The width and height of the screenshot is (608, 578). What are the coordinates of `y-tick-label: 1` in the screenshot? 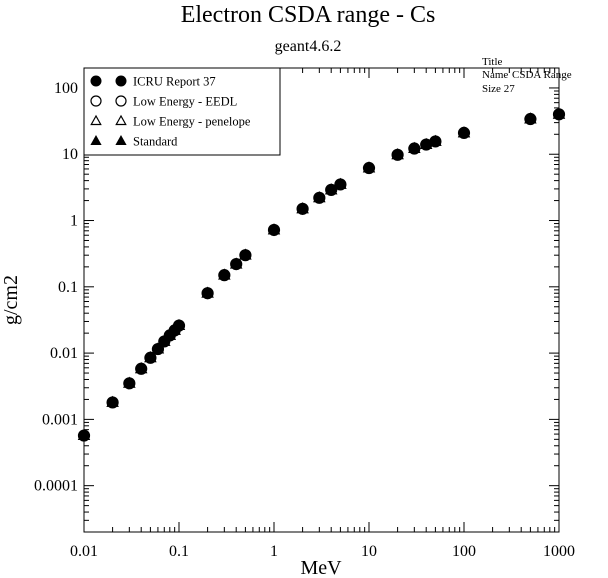 It's located at (74, 221).